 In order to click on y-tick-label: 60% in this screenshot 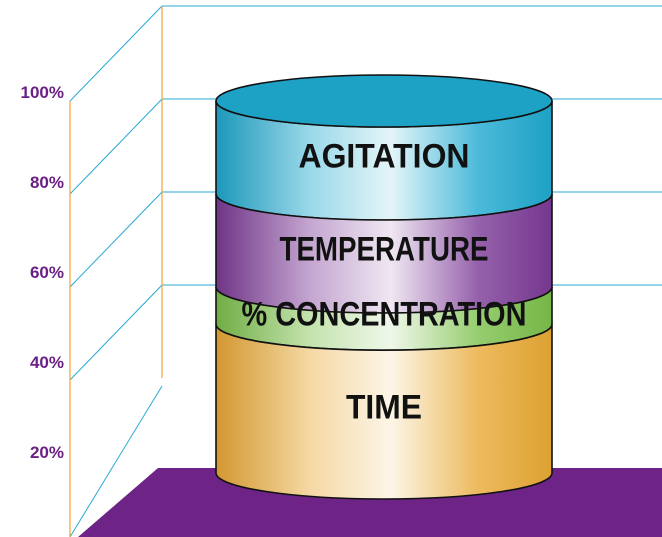, I will do `click(47, 272)`.